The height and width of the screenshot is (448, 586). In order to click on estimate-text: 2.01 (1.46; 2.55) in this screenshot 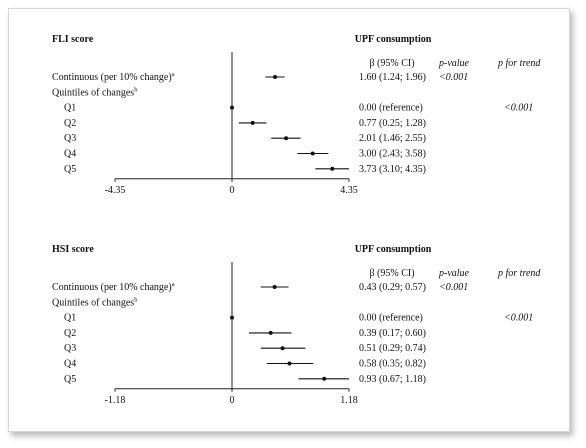, I will do `click(392, 138)`.